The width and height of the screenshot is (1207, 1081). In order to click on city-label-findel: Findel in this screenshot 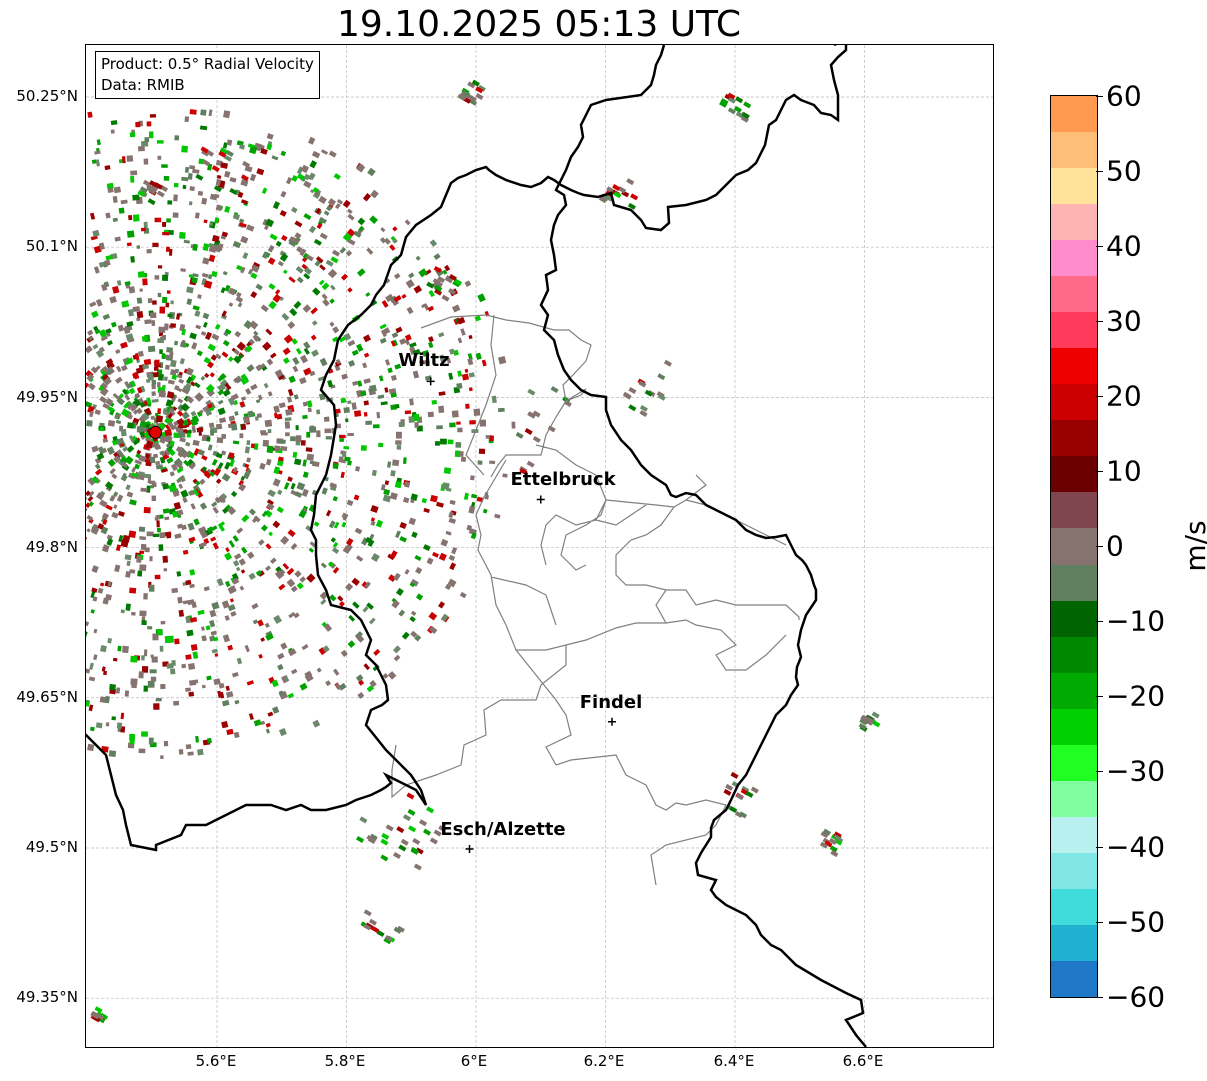, I will do `click(611, 702)`.